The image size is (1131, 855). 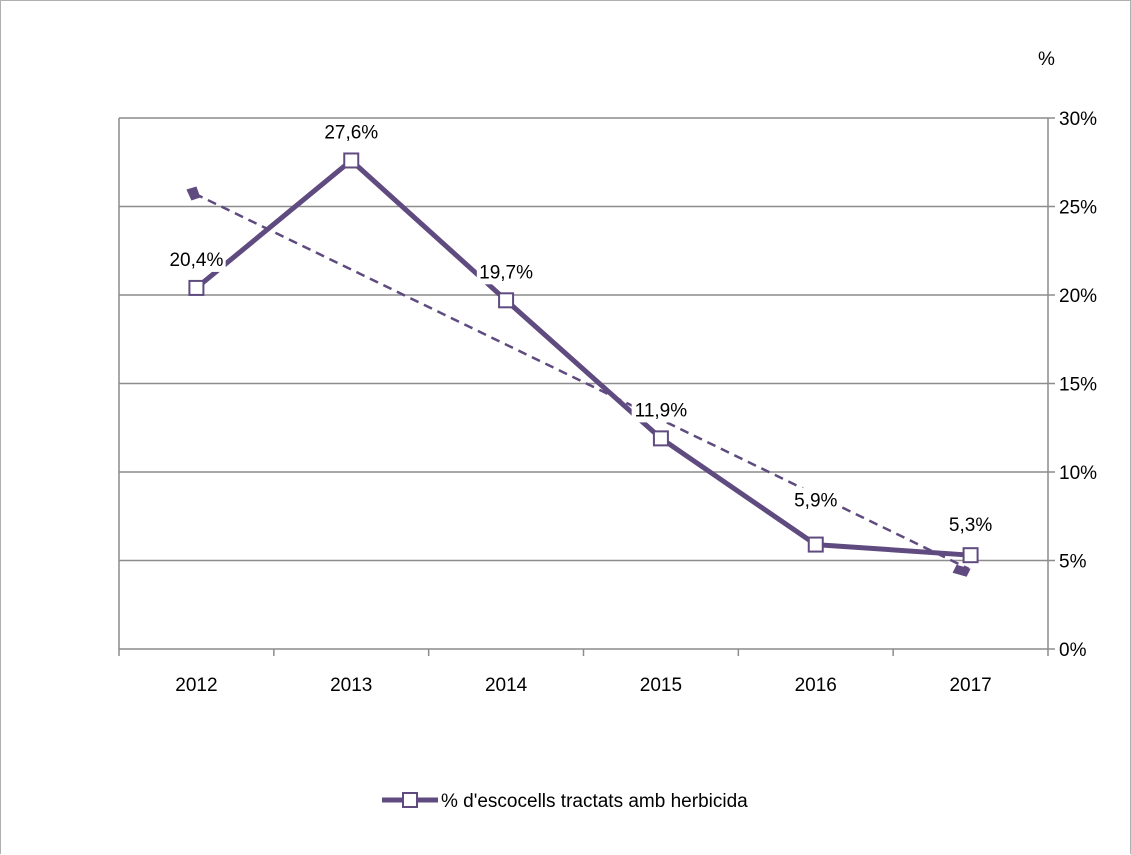 I want to click on point-marker-2013, so click(x=351, y=160).